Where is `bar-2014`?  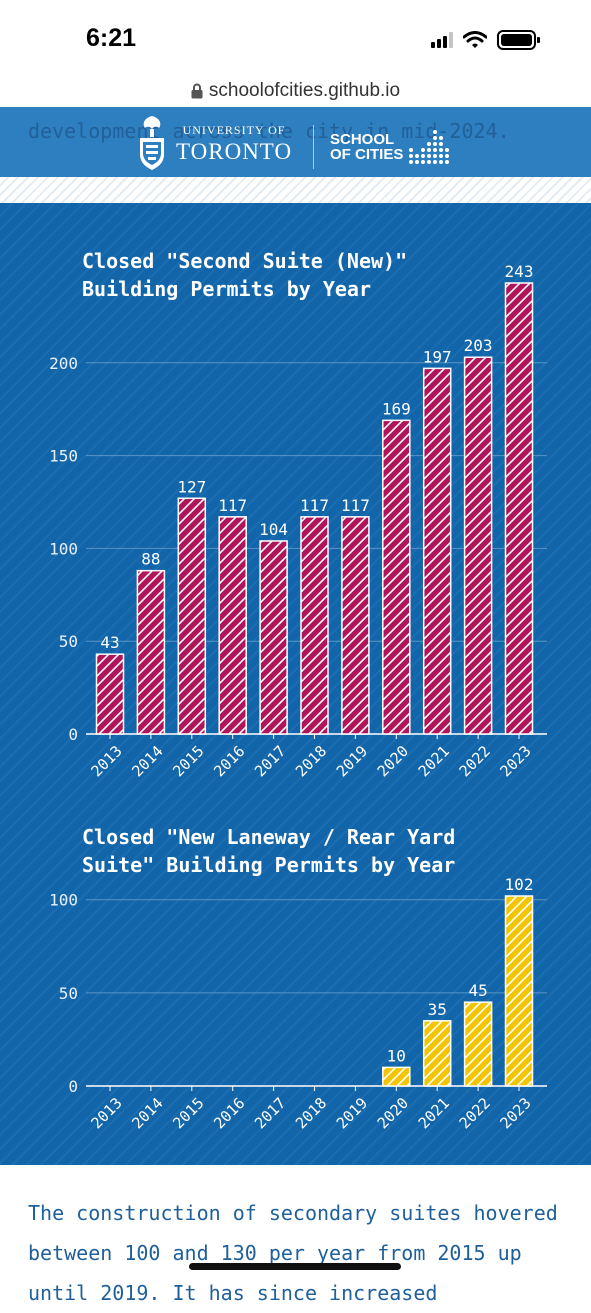 bar-2014 is located at coordinates (151, 652).